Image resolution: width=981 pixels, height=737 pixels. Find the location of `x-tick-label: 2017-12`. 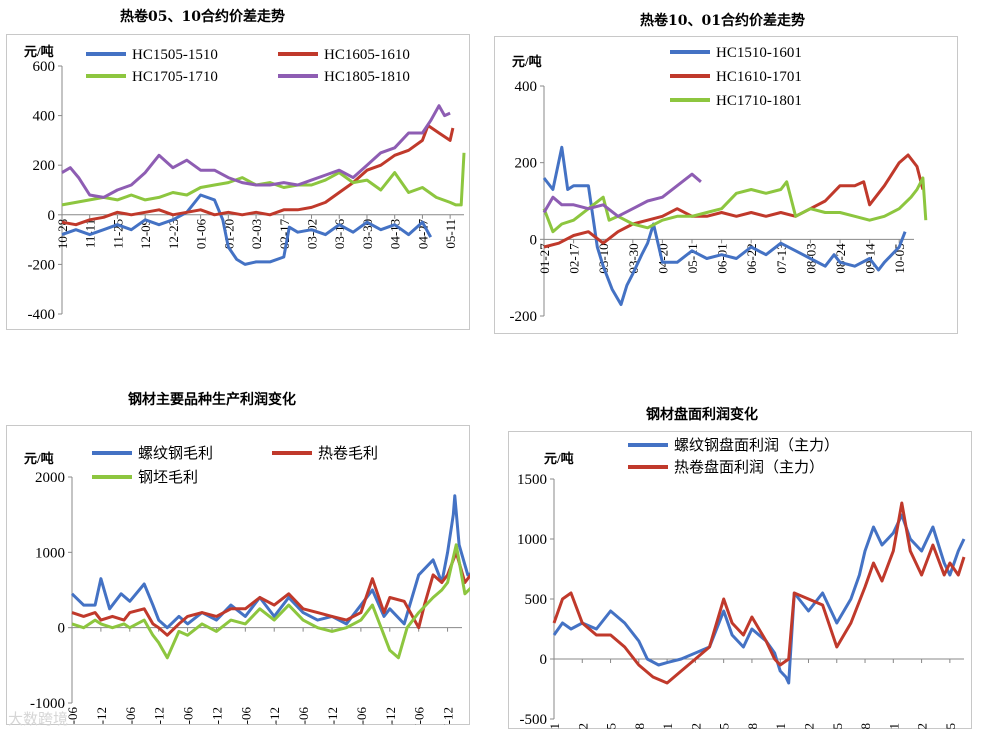

x-tick-label: 2017-12 is located at coordinates (448, 716).